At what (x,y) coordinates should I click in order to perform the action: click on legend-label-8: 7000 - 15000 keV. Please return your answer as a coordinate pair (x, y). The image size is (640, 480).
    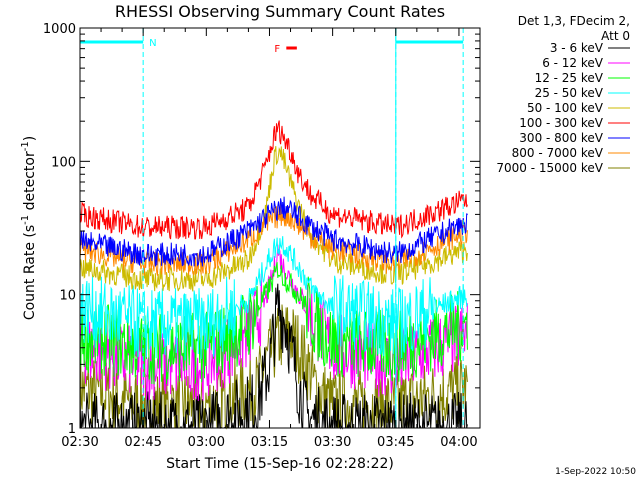
    Looking at the image, I should click on (549, 168).